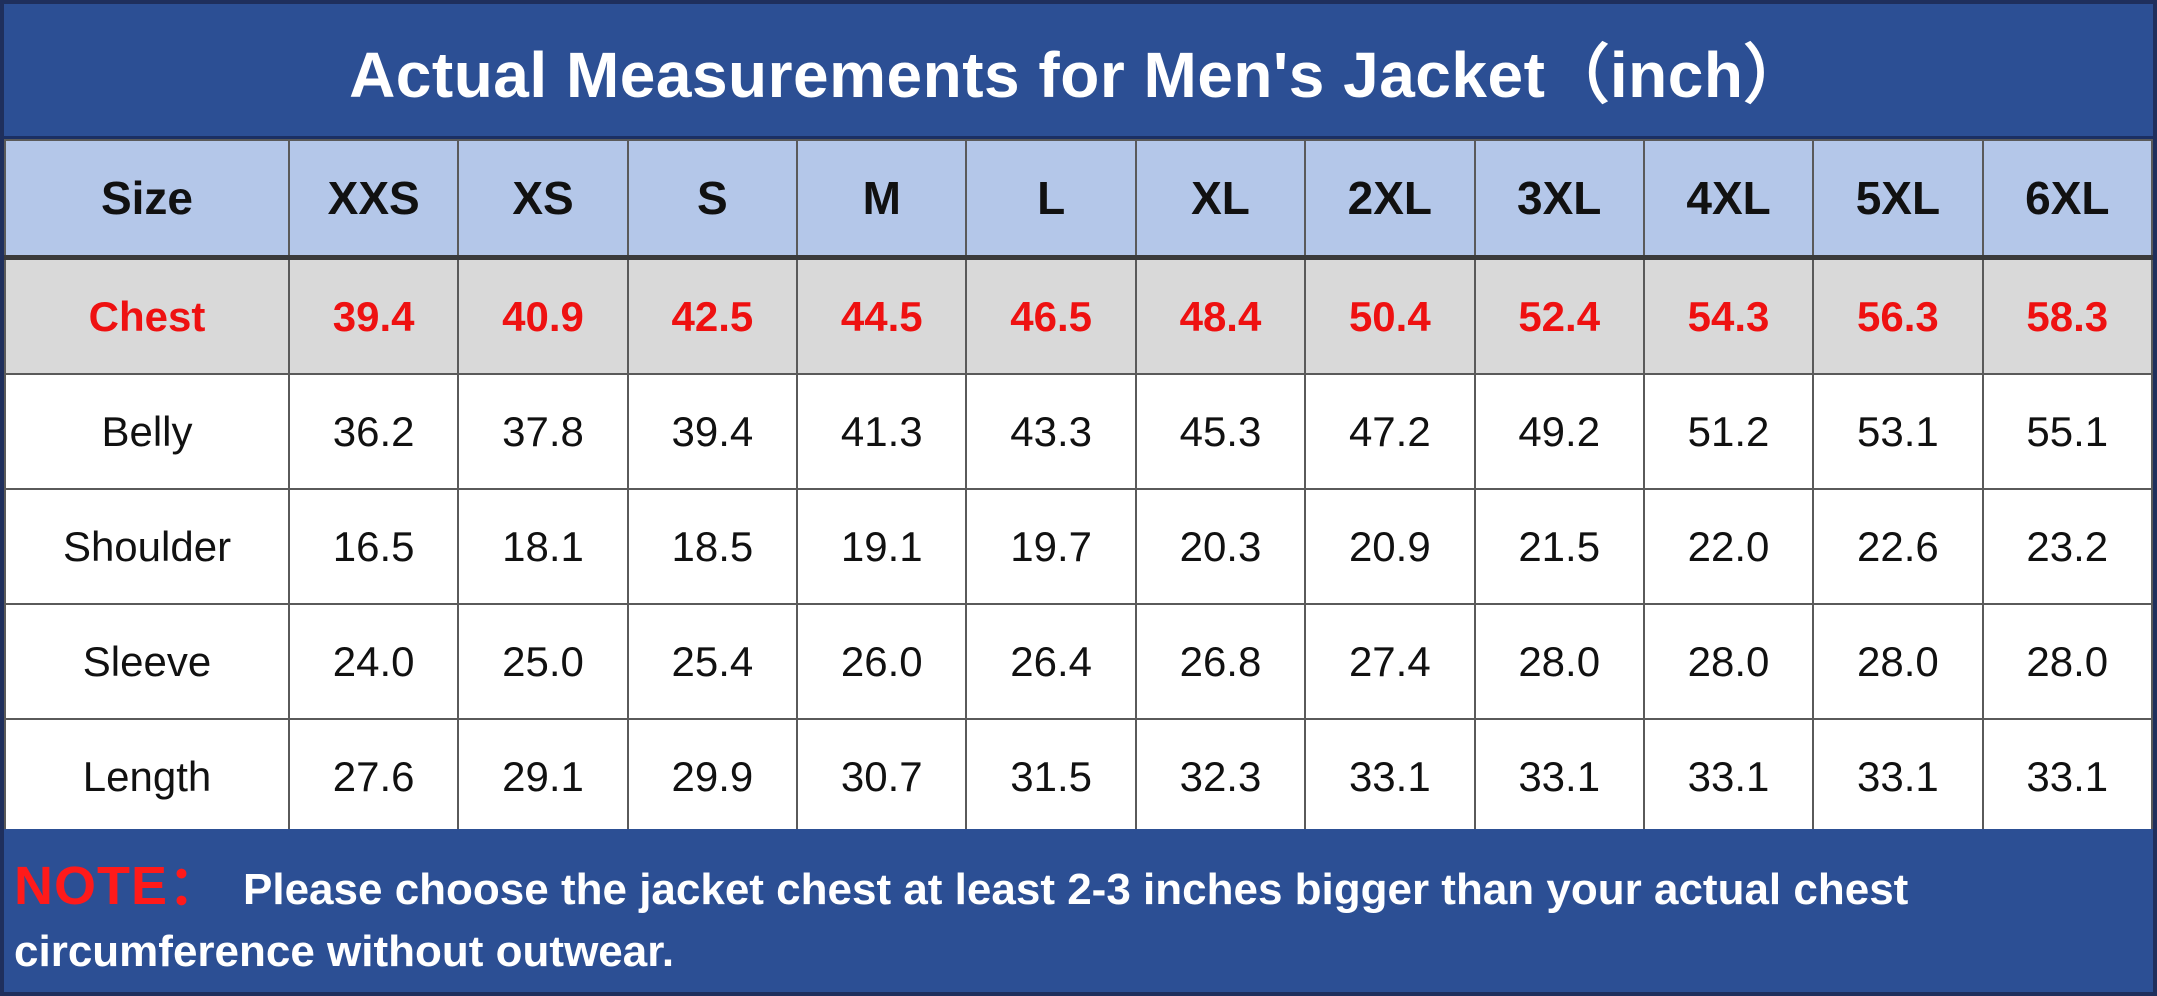  I want to click on row-label: Length, so click(147, 776).